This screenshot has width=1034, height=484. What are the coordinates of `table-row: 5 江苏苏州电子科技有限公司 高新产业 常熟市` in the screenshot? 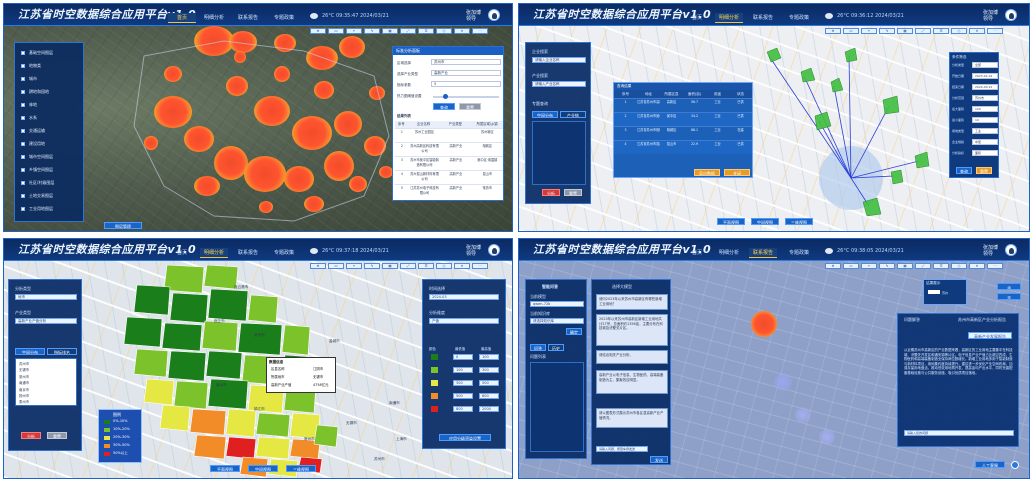 It's located at (449, 191).